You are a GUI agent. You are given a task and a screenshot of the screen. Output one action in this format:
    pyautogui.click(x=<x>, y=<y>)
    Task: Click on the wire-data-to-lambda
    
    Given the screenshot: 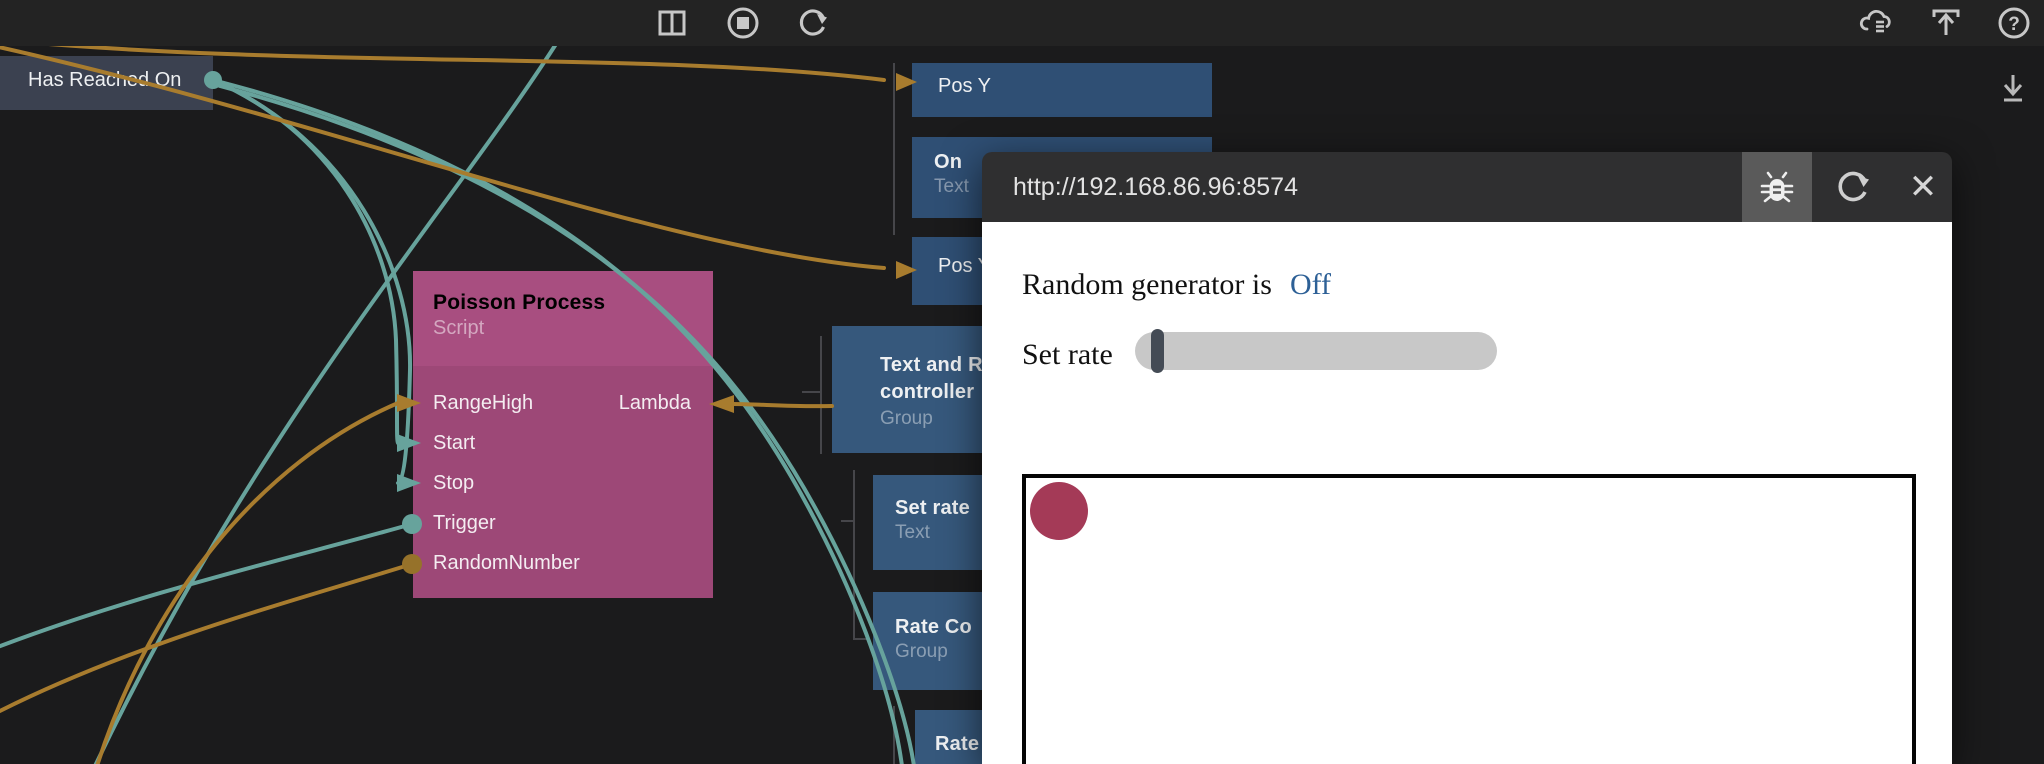 What is the action you would take?
    pyautogui.click(x=782, y=405)
    